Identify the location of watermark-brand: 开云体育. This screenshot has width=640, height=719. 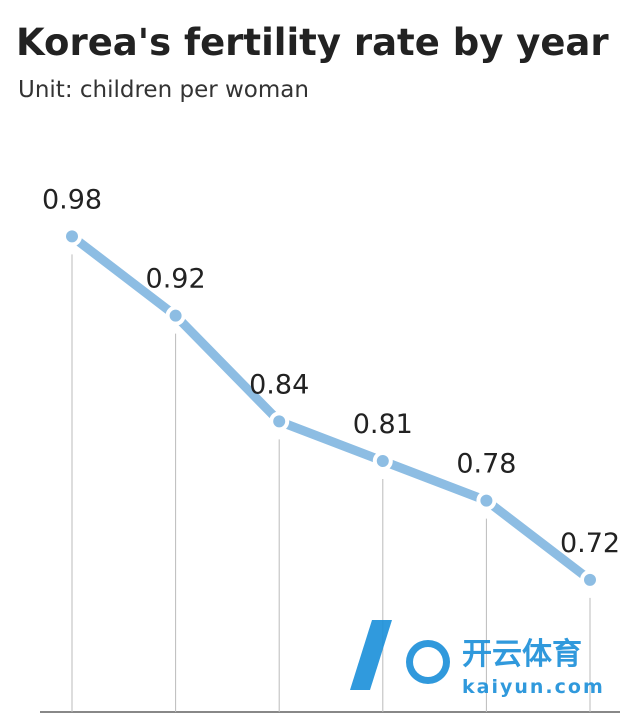
(522, 654).